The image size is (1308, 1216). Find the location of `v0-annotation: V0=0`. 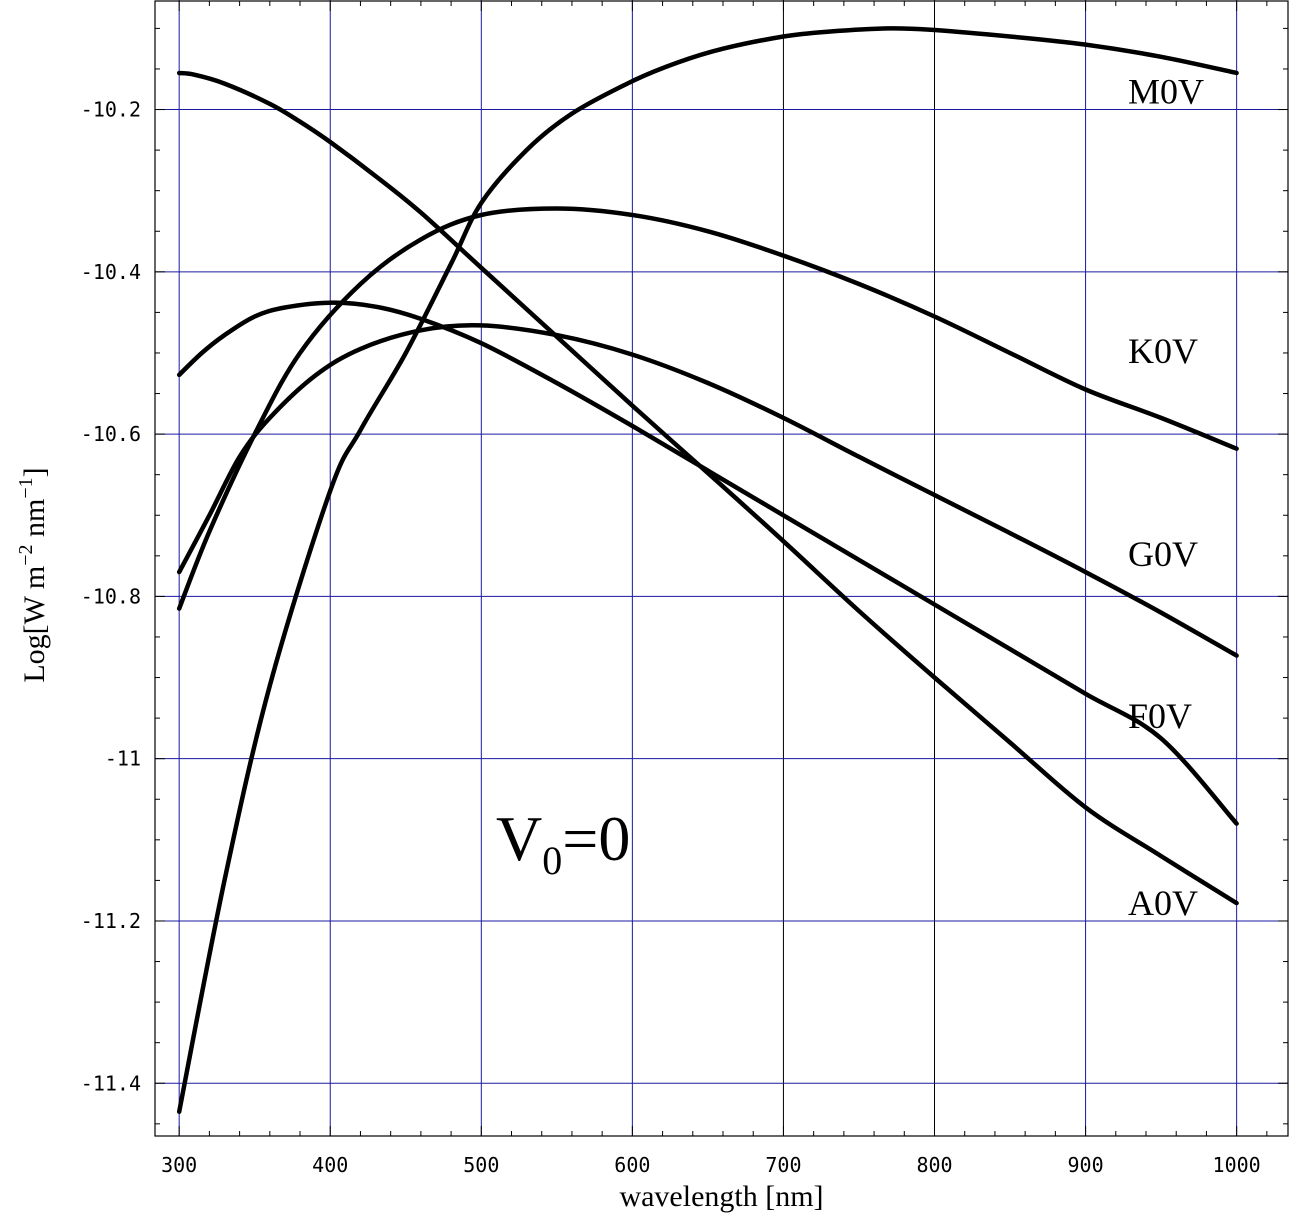

v0-annotation: V0=0 is located at coordinates (563, 843).